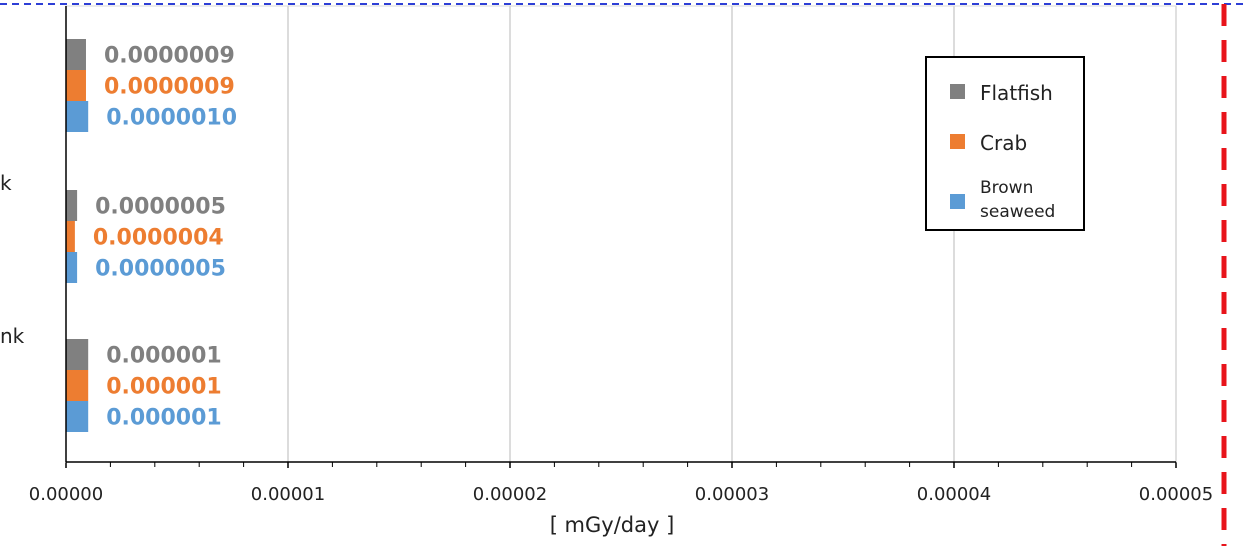 The width and height of the screenshot is (1247, 546). I want to click on x-tick-label: 0.00004, so click(954, 494).